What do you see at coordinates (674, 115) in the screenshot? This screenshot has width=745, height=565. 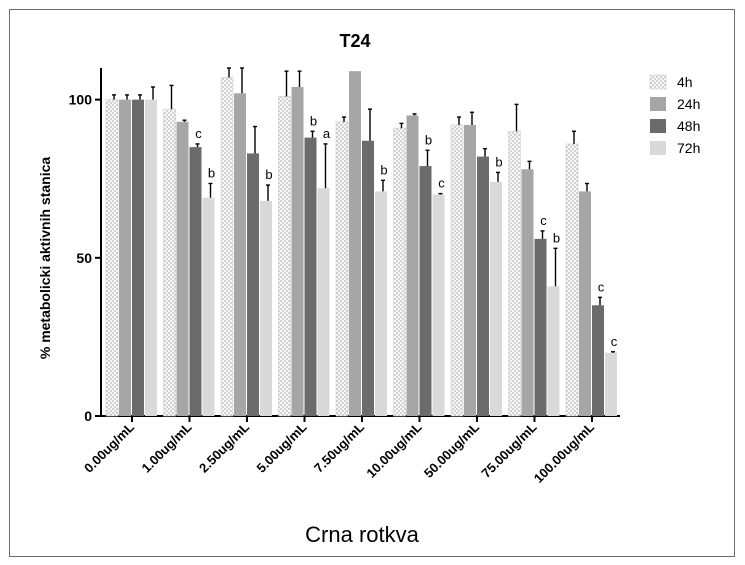 I see `legend: 4h 24h 48h 72h` at bounding box center [674, 115].